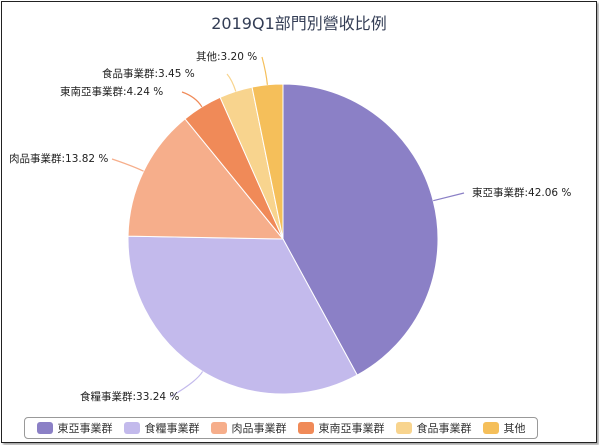  I want to click on chart-title: 2019Q1部門別營收比例, so click(299, 23).